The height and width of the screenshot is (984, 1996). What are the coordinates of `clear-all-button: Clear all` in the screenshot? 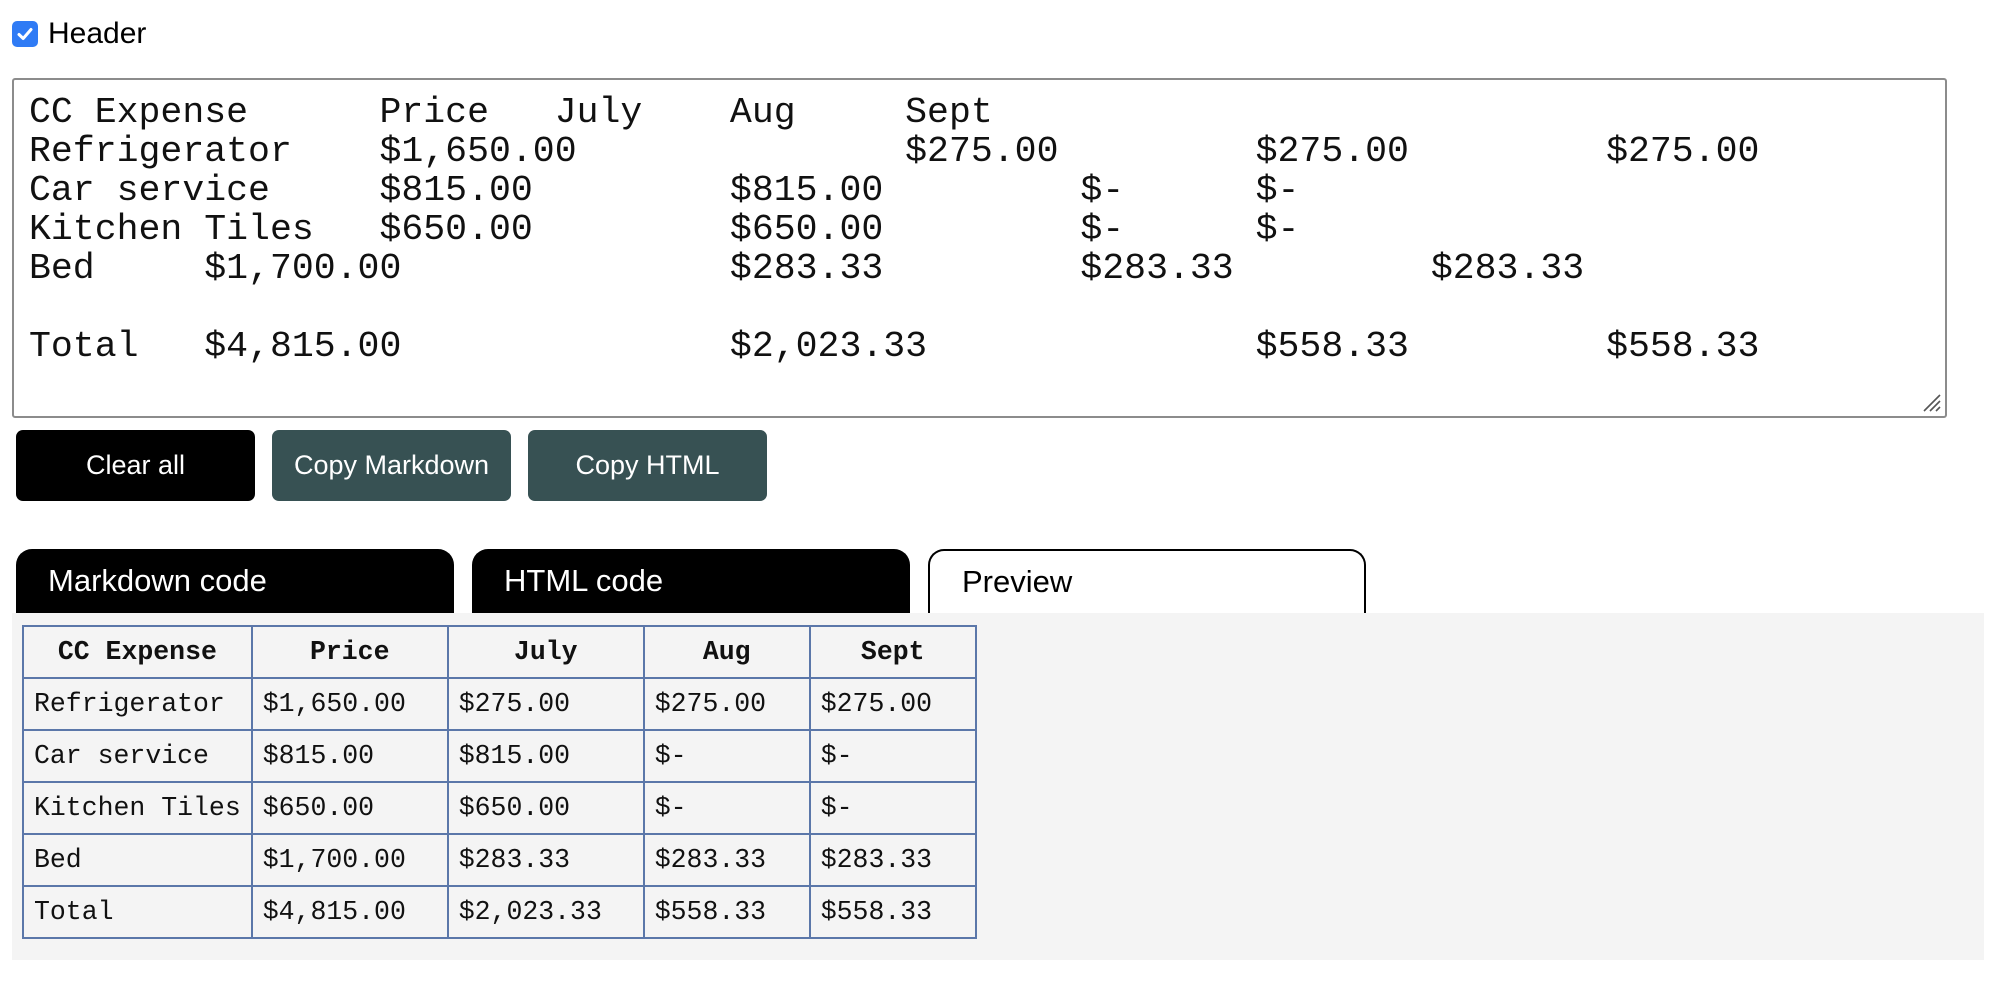 It's located at (135, 465).